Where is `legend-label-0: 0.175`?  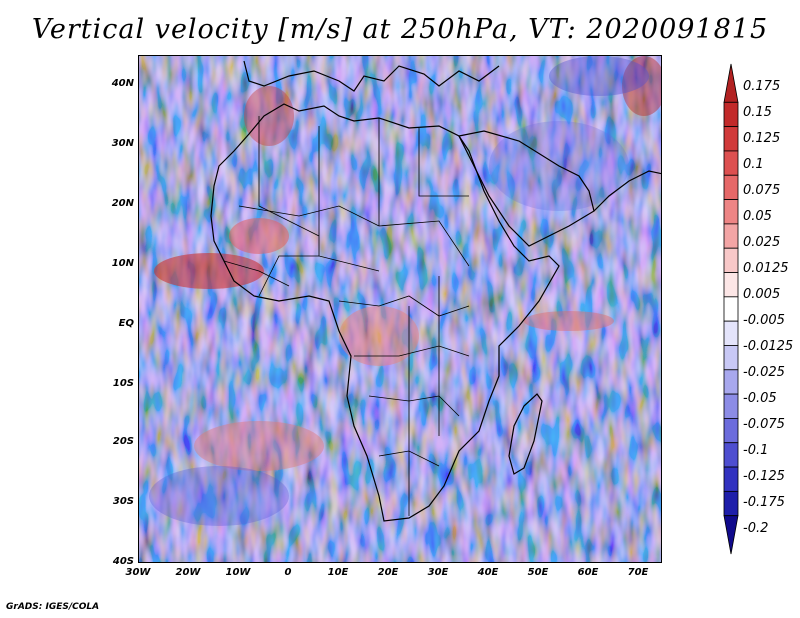
legend-label-0: 0.175 is located at coordinates (762, 86).